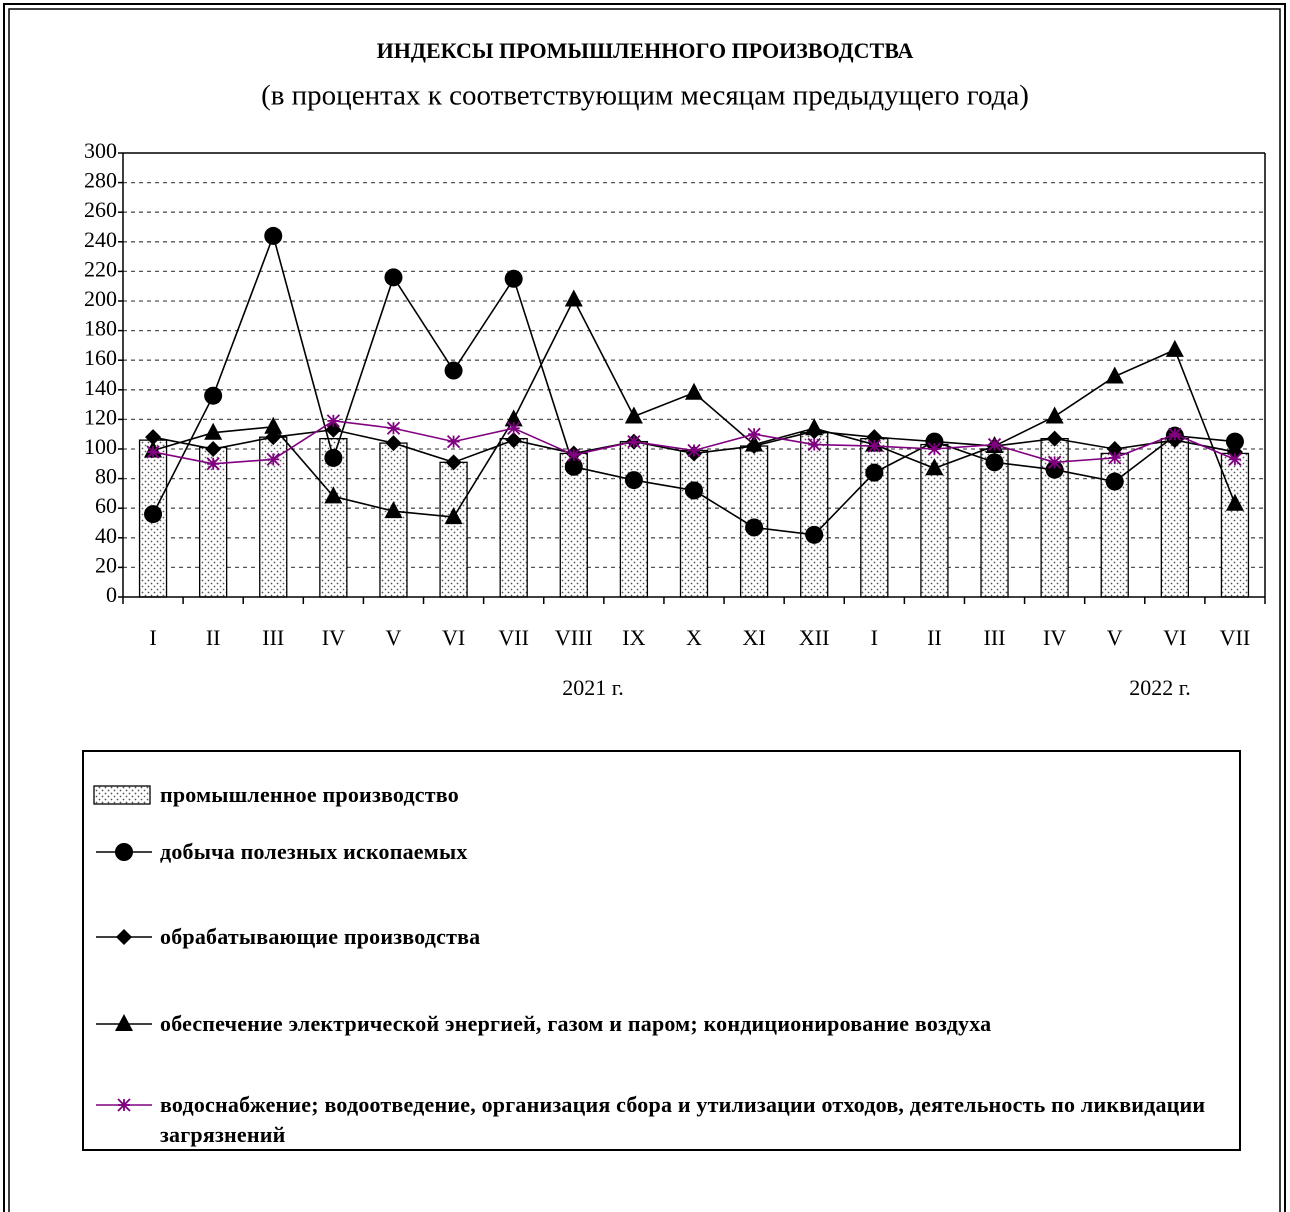 This screenshot has width=1290, height=1212. I want to click on x-tick-label: X, so click(694, 637).